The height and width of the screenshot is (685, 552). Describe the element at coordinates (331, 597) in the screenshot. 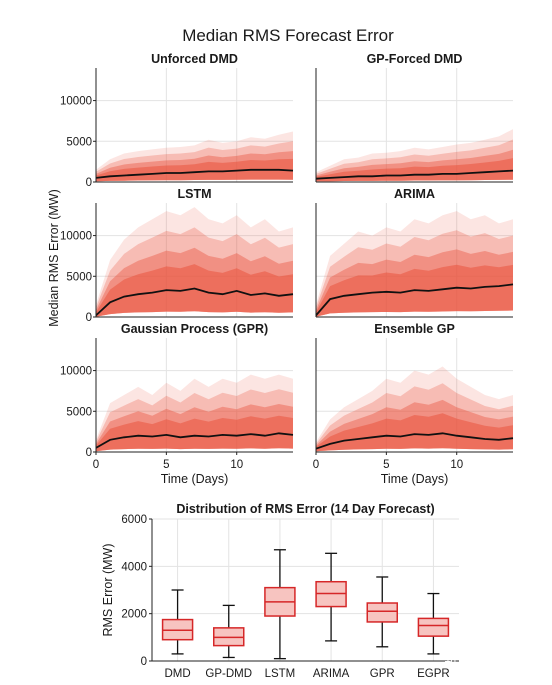

I see `box-arima` at that location.